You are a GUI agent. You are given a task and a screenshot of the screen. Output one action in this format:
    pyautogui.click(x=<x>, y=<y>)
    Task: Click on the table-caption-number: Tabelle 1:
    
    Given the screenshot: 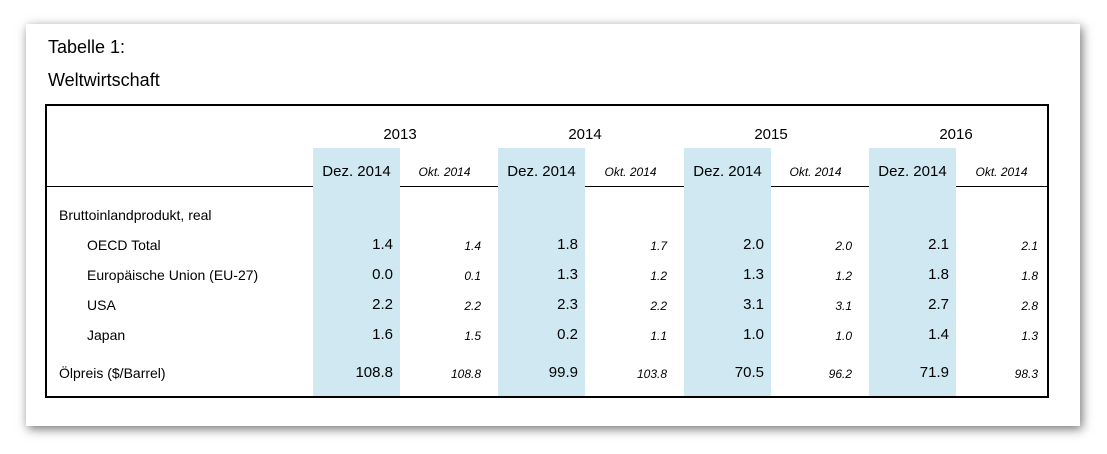 What is the action you would take?
    pyautogui.click(x=87, y=47)
    